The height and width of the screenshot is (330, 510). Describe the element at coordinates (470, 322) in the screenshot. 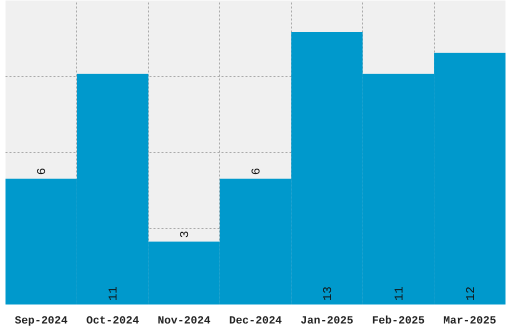

I see `x-tick-label: Mar-2025` at that location.